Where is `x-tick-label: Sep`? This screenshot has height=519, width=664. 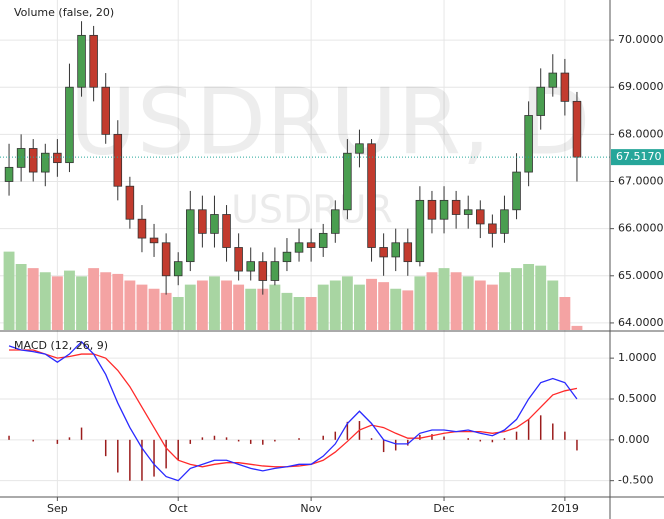 x-tick-label: Sep is located at coordinates (57, 508).